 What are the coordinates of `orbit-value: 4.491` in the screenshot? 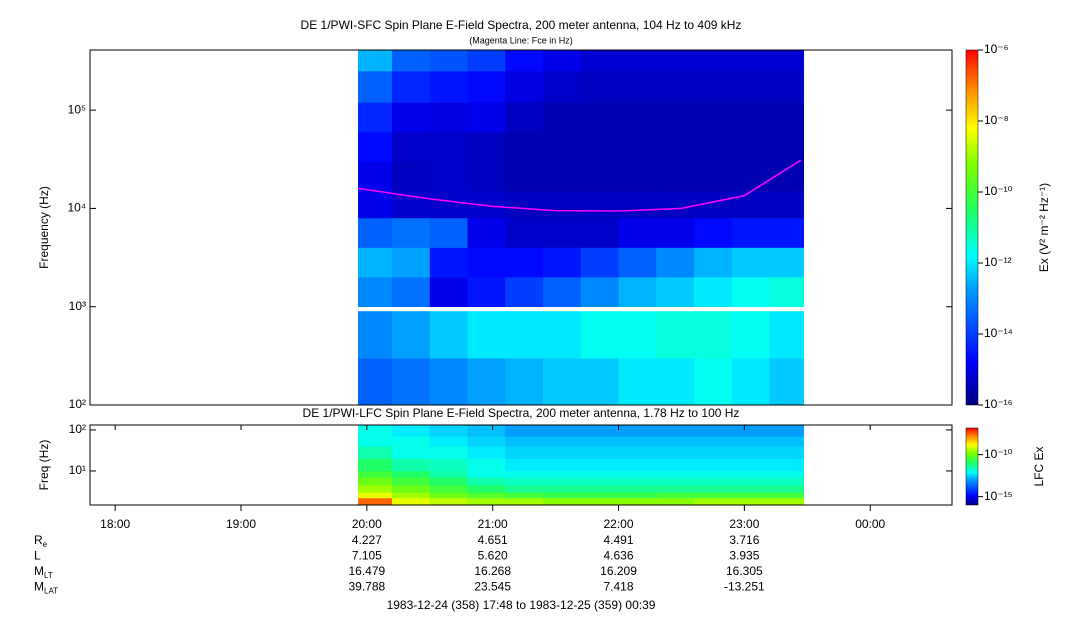 It's located at (619, 540).